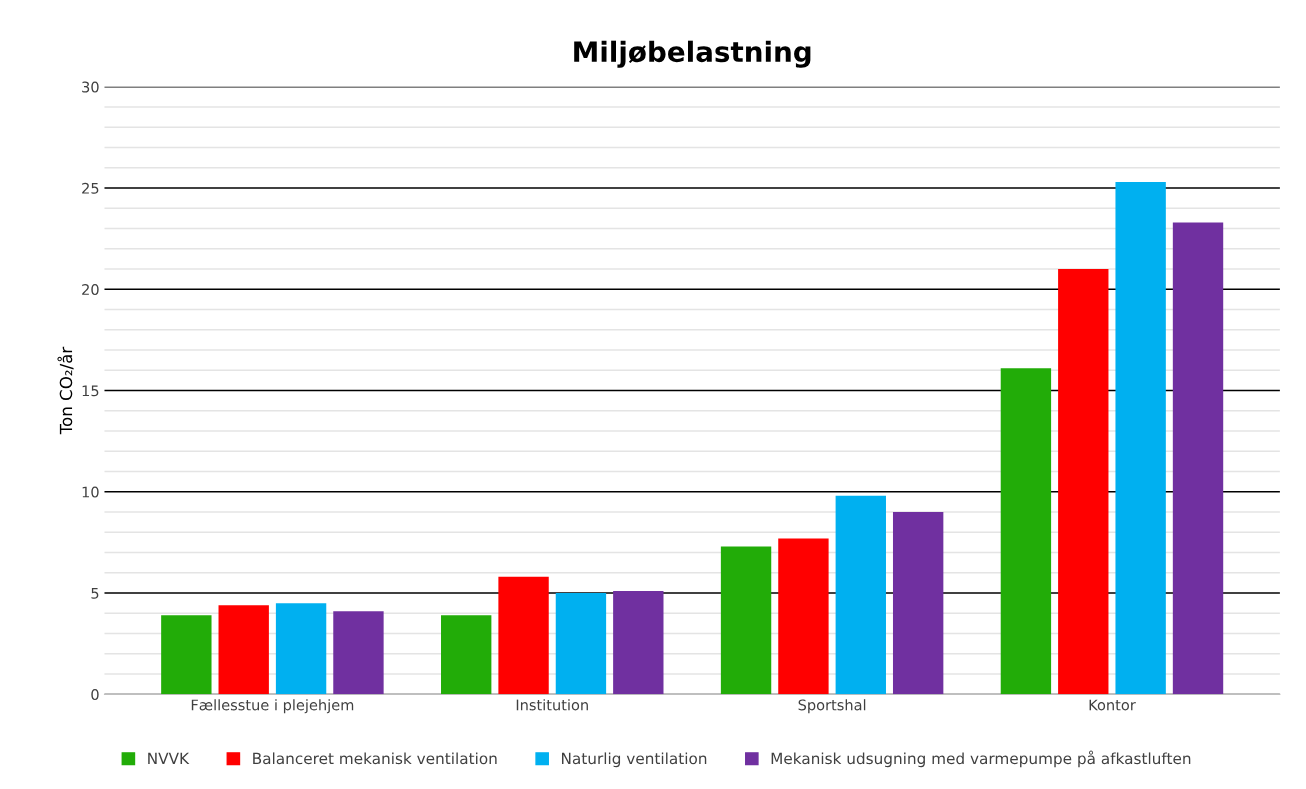 The image size is (1306, 789). What do you see at coordinates (90, 391) in the screenshot?
I see `y-tick-label: 15` at bounding box center [90, 391].